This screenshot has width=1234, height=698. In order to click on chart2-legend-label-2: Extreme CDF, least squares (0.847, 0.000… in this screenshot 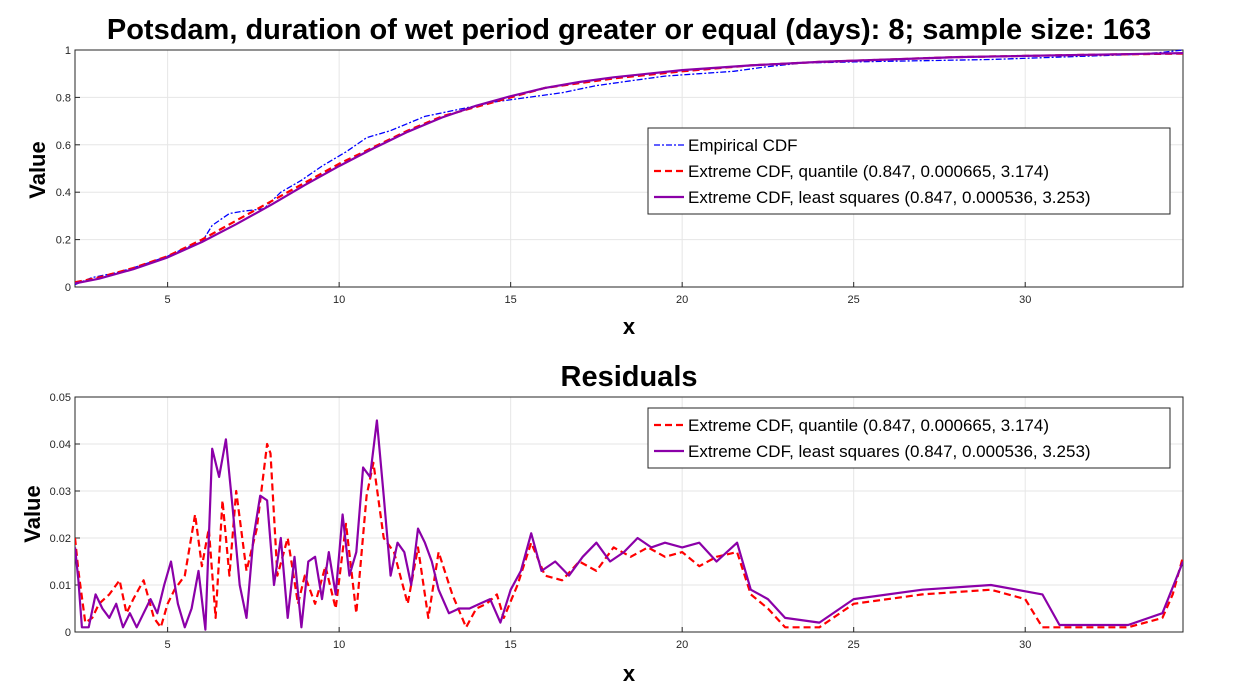, I will do `click(889, 451)`.